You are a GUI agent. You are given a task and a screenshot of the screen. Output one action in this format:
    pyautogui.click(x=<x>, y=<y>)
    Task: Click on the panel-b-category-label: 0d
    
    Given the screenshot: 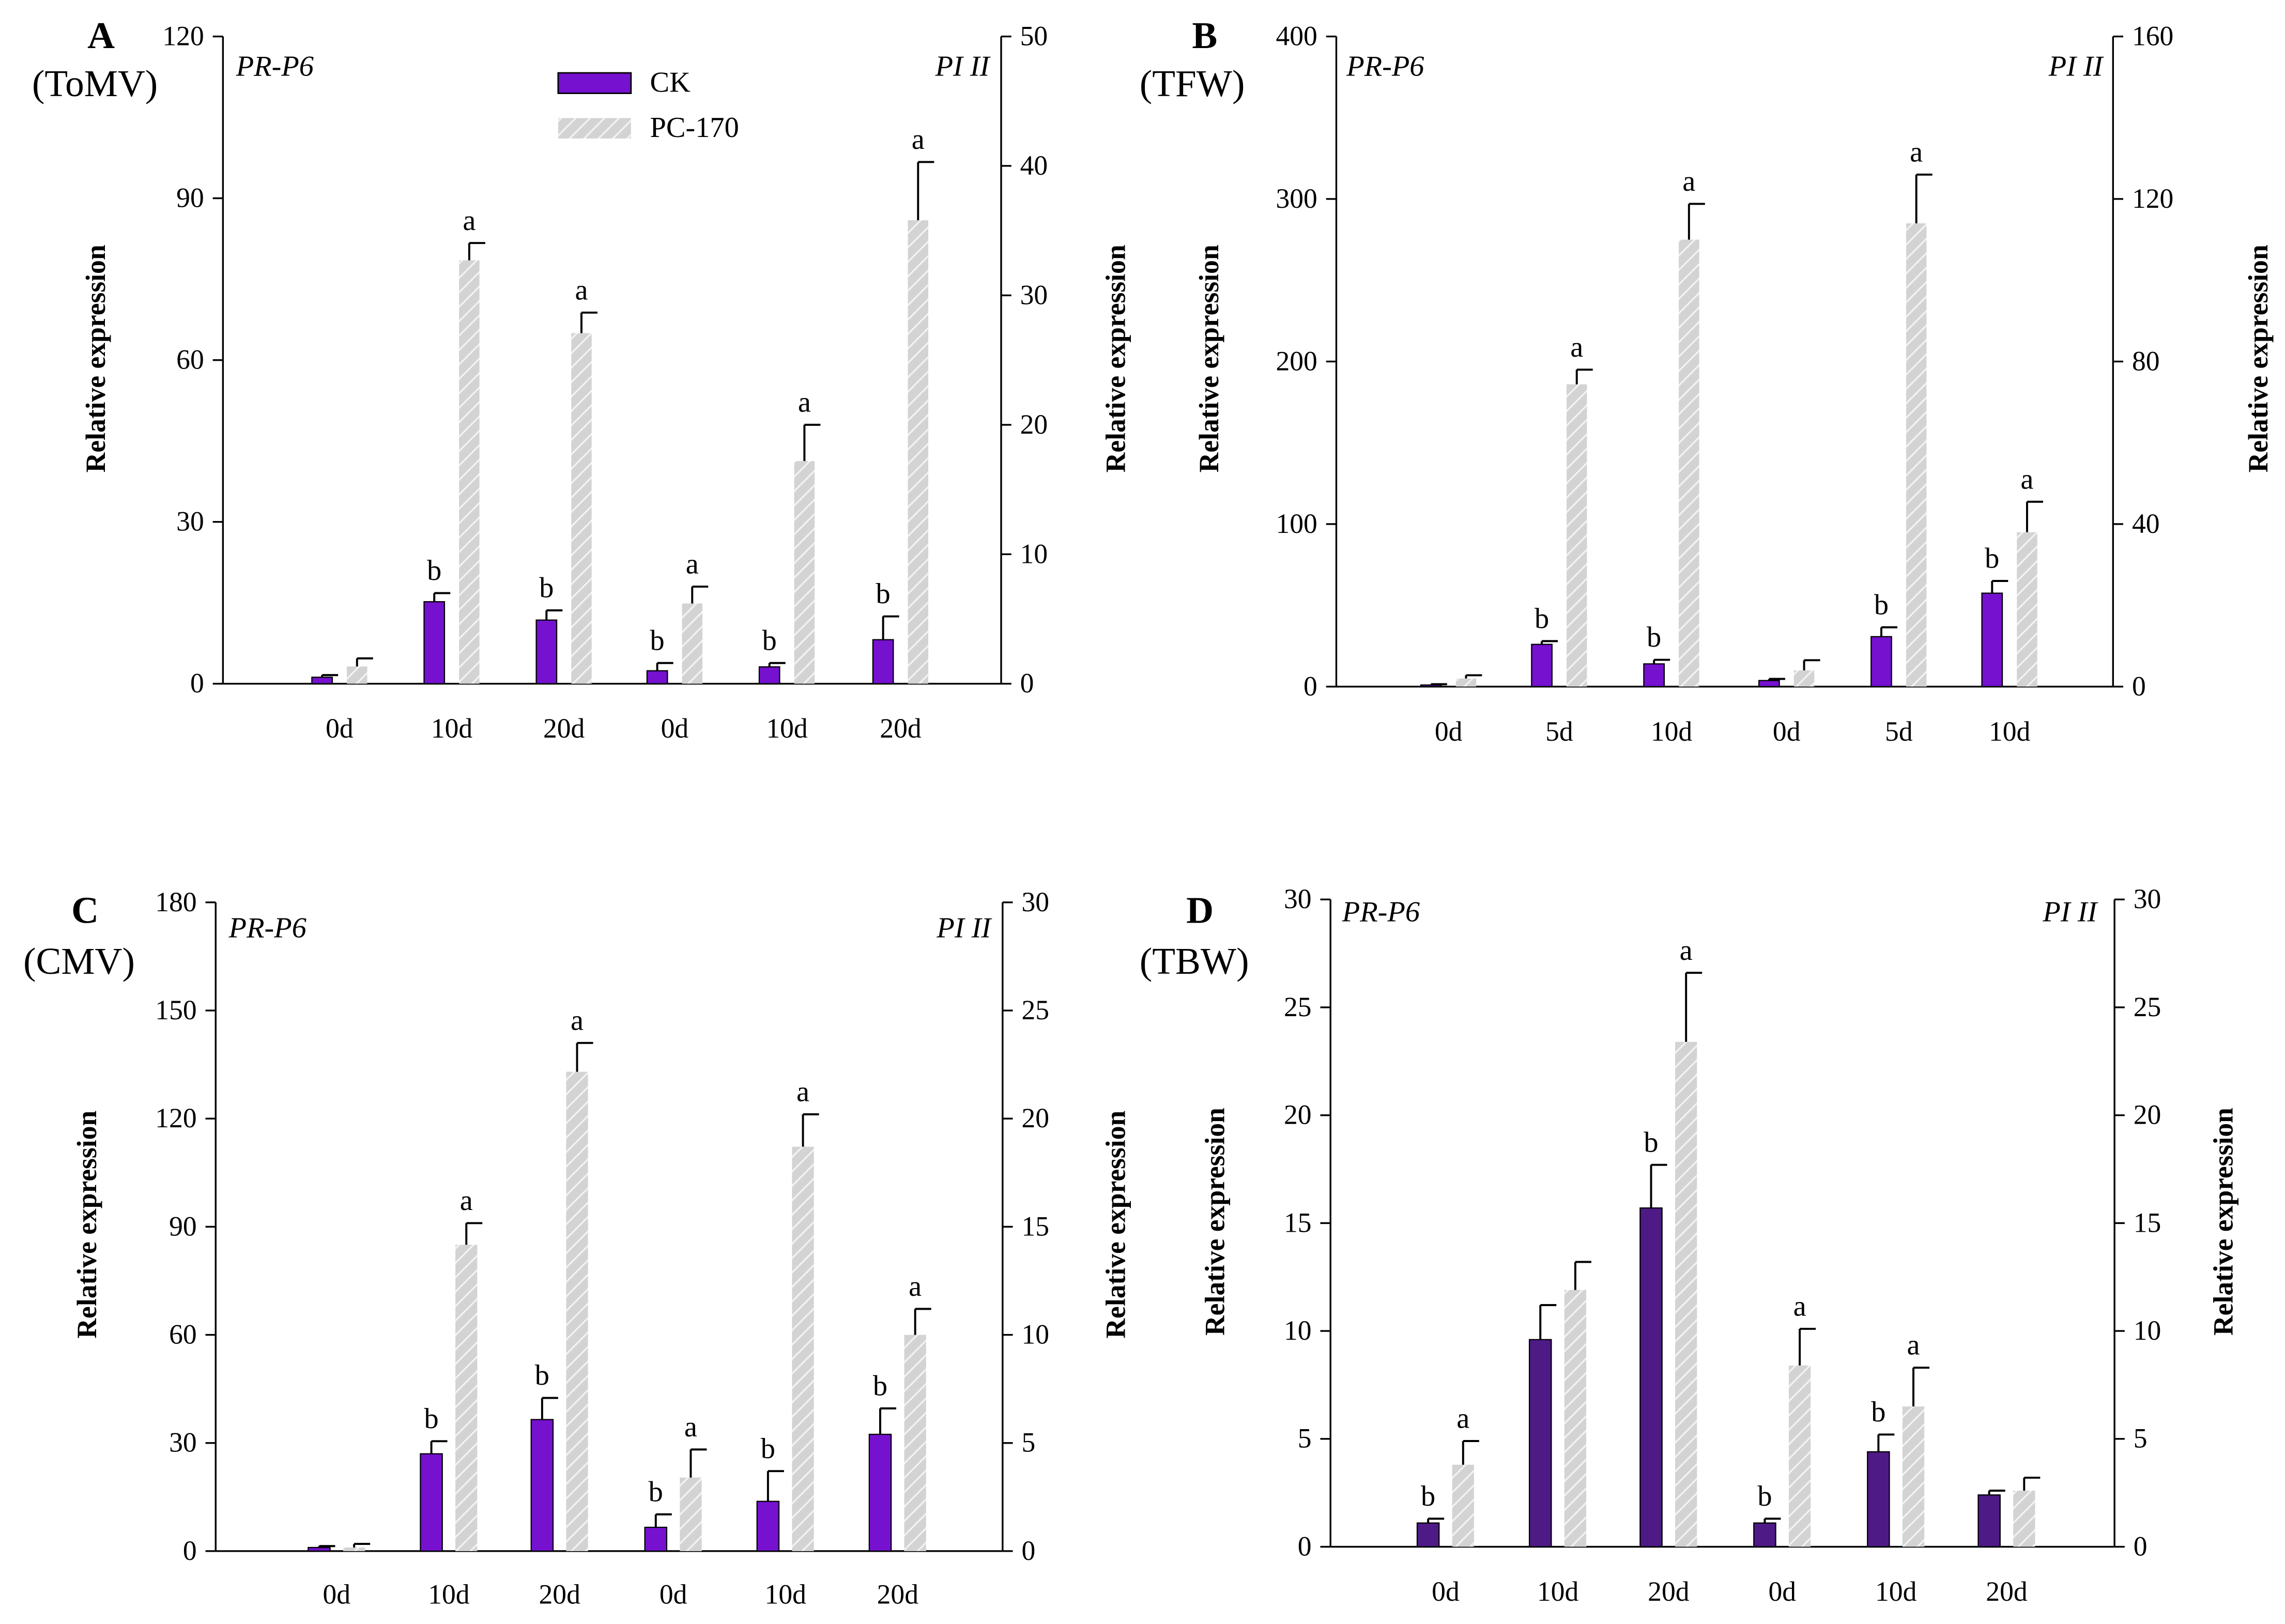 What is the action you would take?
    pyautogui.click(x=1787, y=731)
    